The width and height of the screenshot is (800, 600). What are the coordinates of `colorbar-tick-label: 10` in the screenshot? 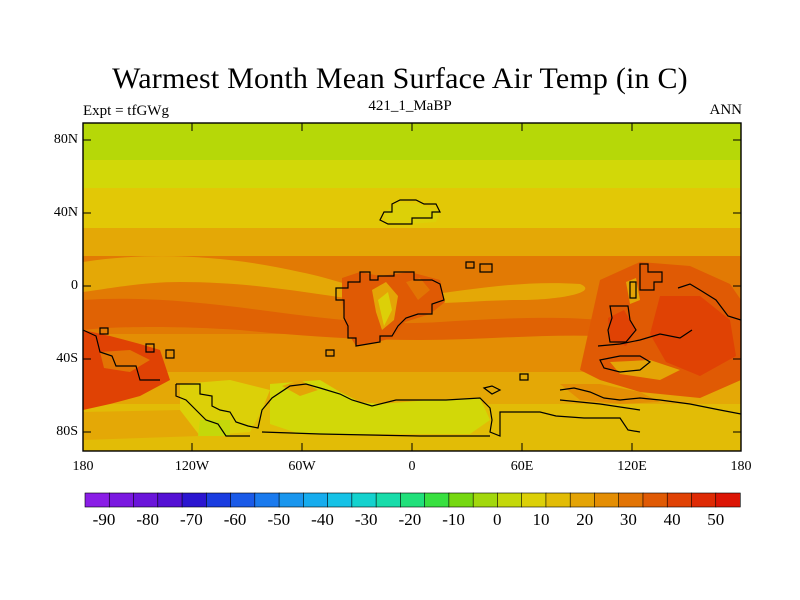 It's located at (541, 519).